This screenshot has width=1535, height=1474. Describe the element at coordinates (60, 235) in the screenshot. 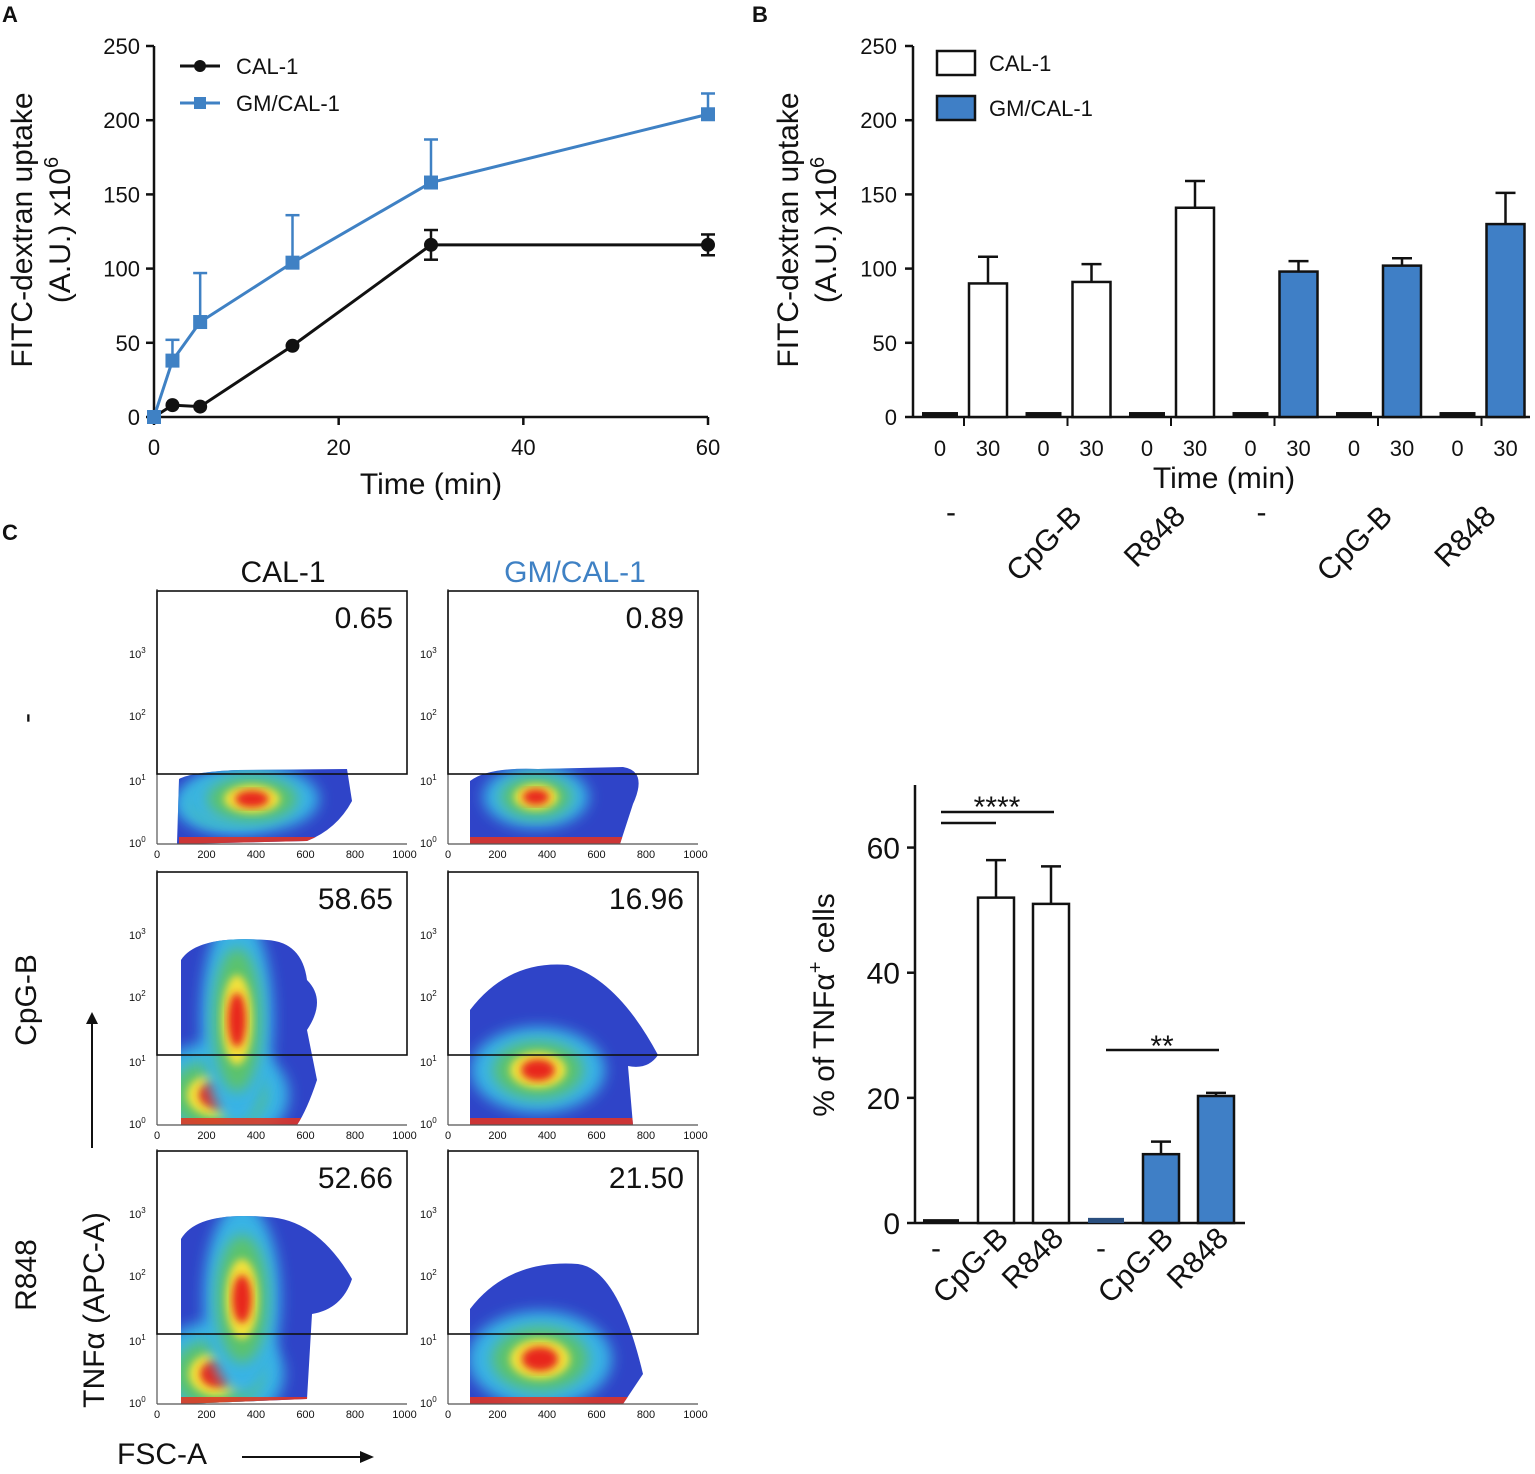

I see `chart-a-y-label-units: (A.U.) x10` at that location.